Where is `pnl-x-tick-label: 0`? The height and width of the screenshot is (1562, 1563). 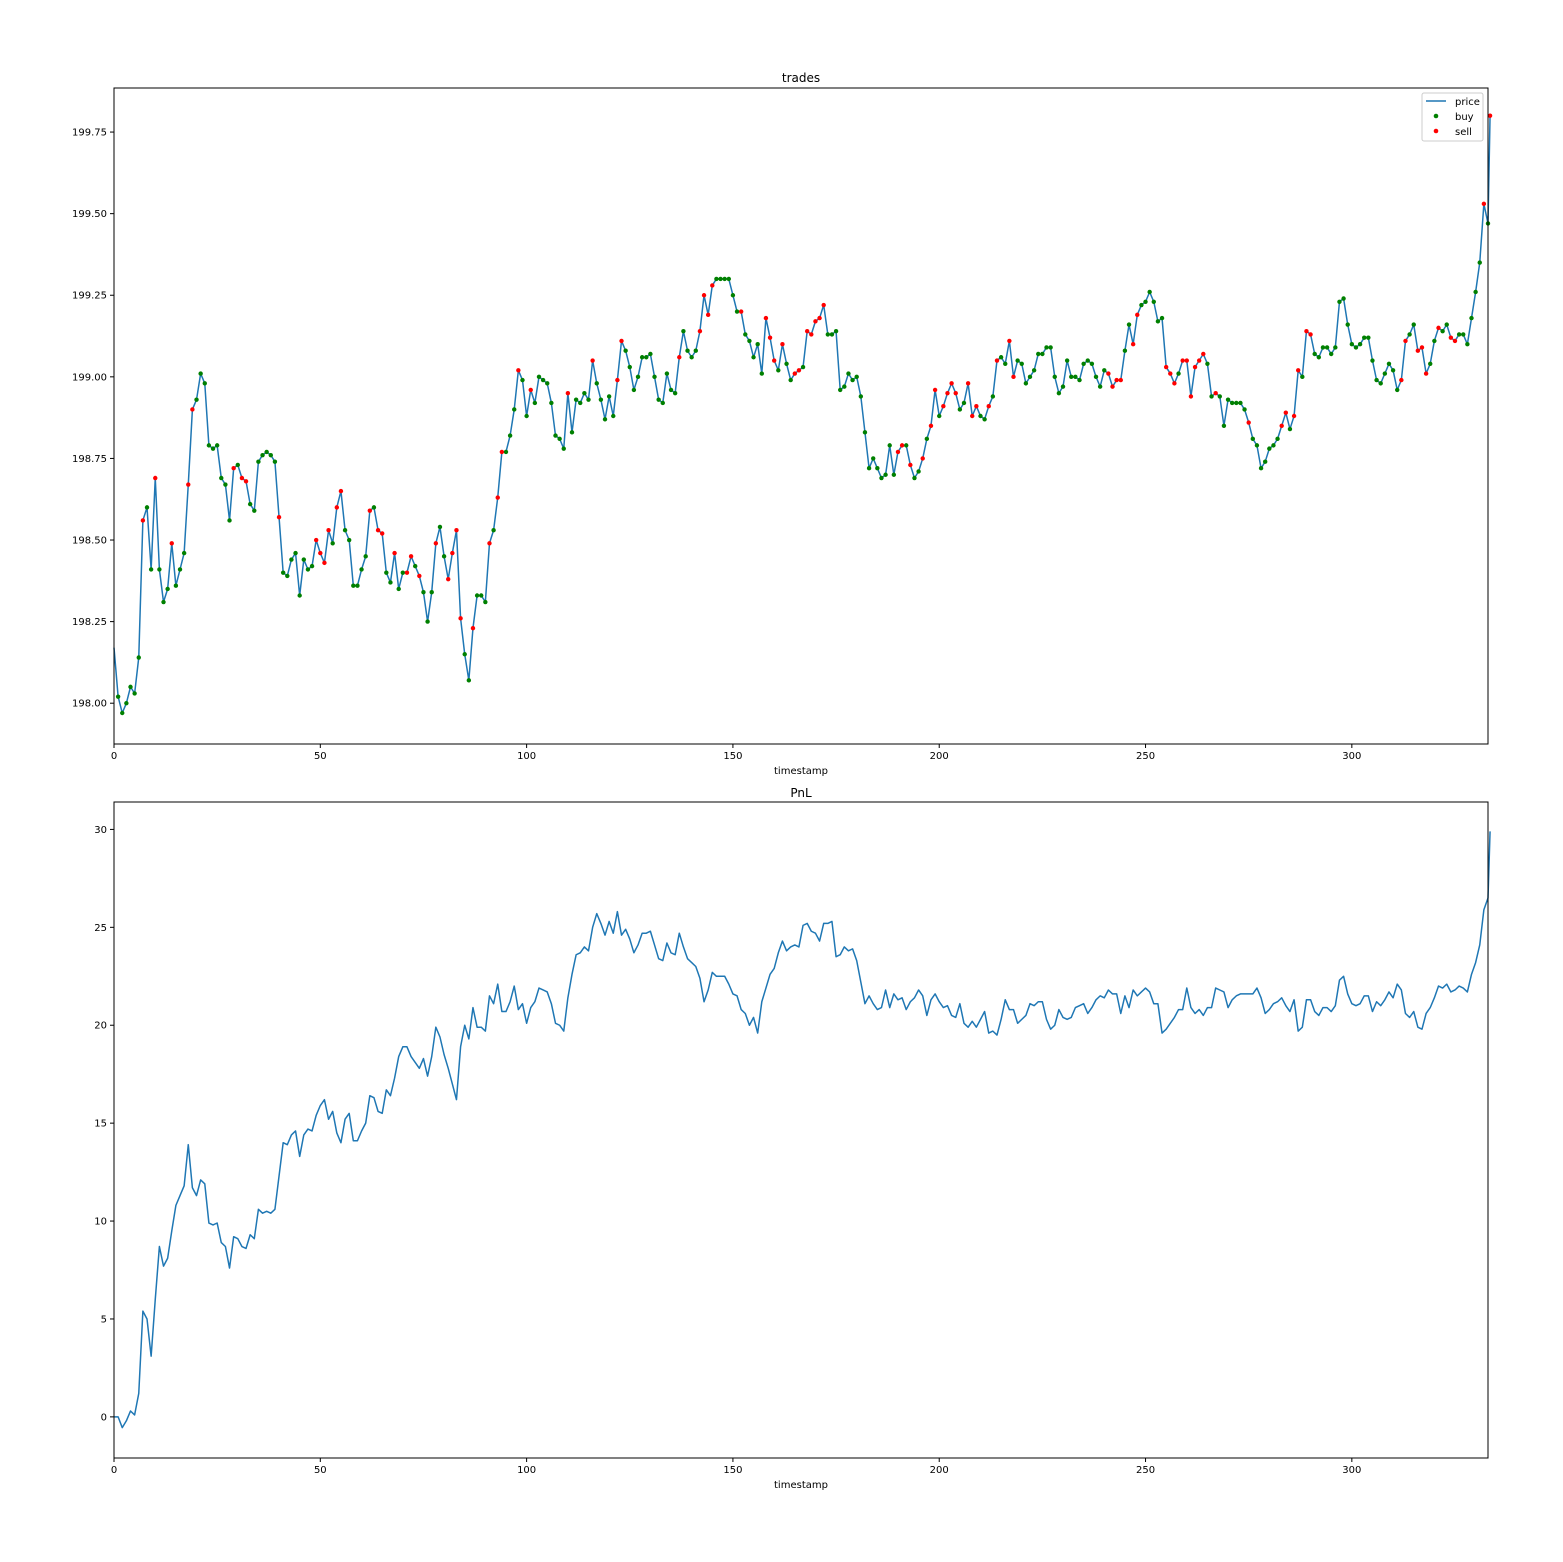
pnl-x-tick-label: 0 is located at coordinates (114, 1470).